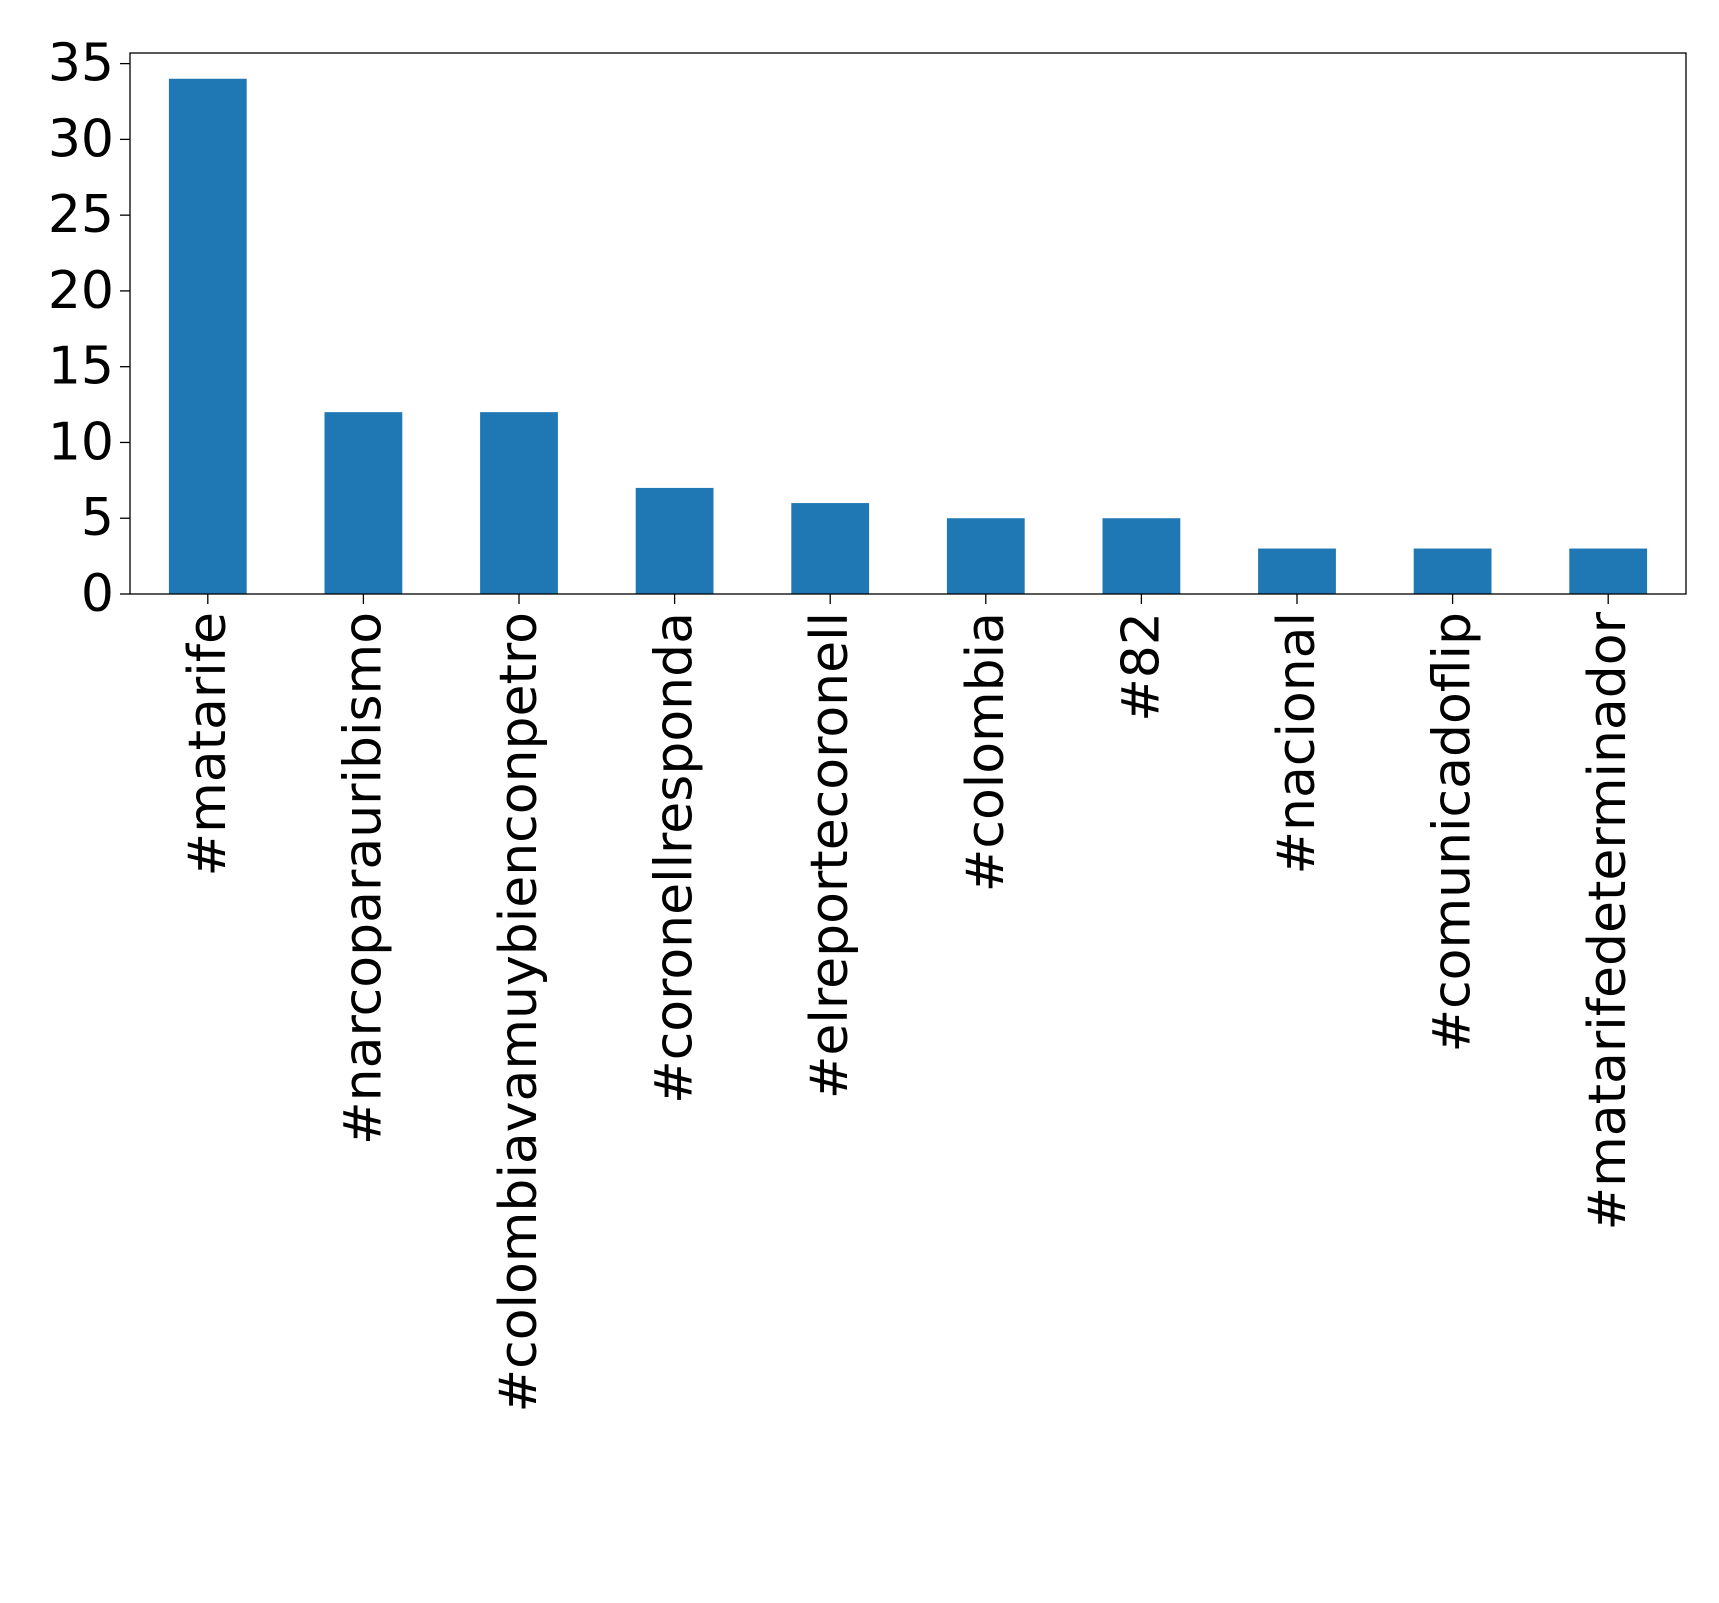 The height and width of the screenshot is (1603, 1719). What do you see at coordinates (81, 215) in the screenshot?
I see `y-tick-label: 25` at bounding box center [81, 215].